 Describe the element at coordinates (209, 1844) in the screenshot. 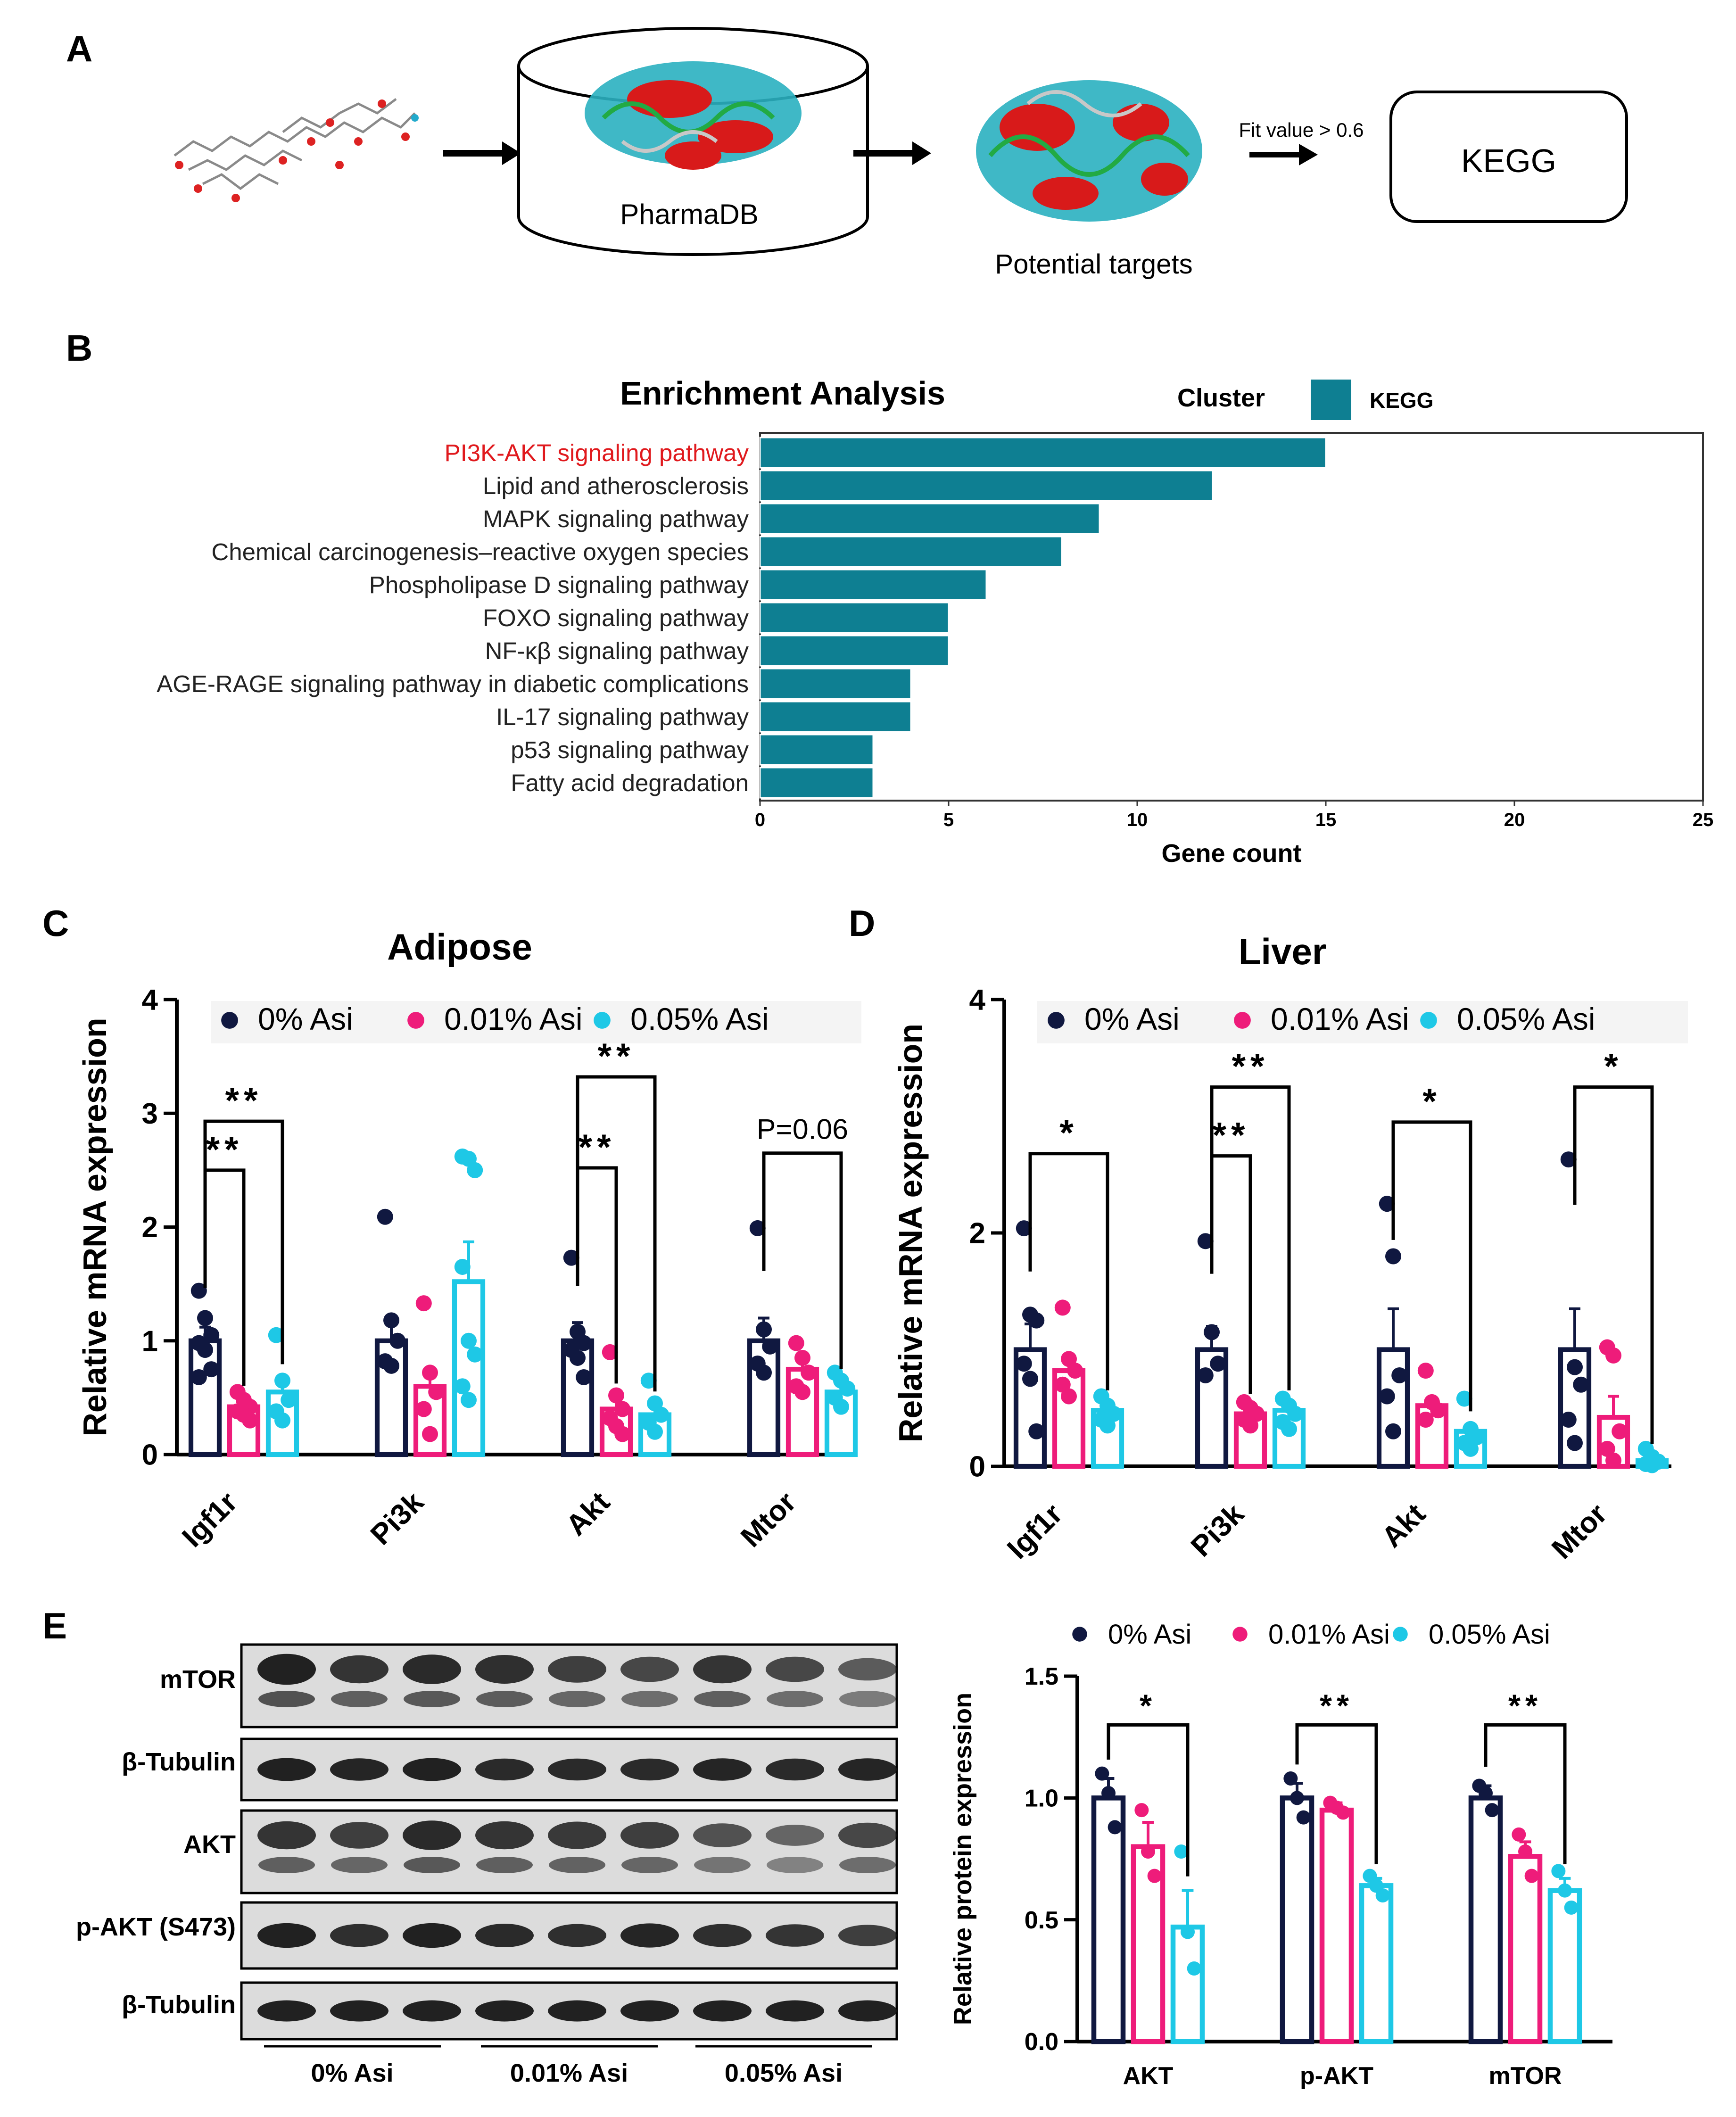

I see `blot-label-akt: AKT` at that location.